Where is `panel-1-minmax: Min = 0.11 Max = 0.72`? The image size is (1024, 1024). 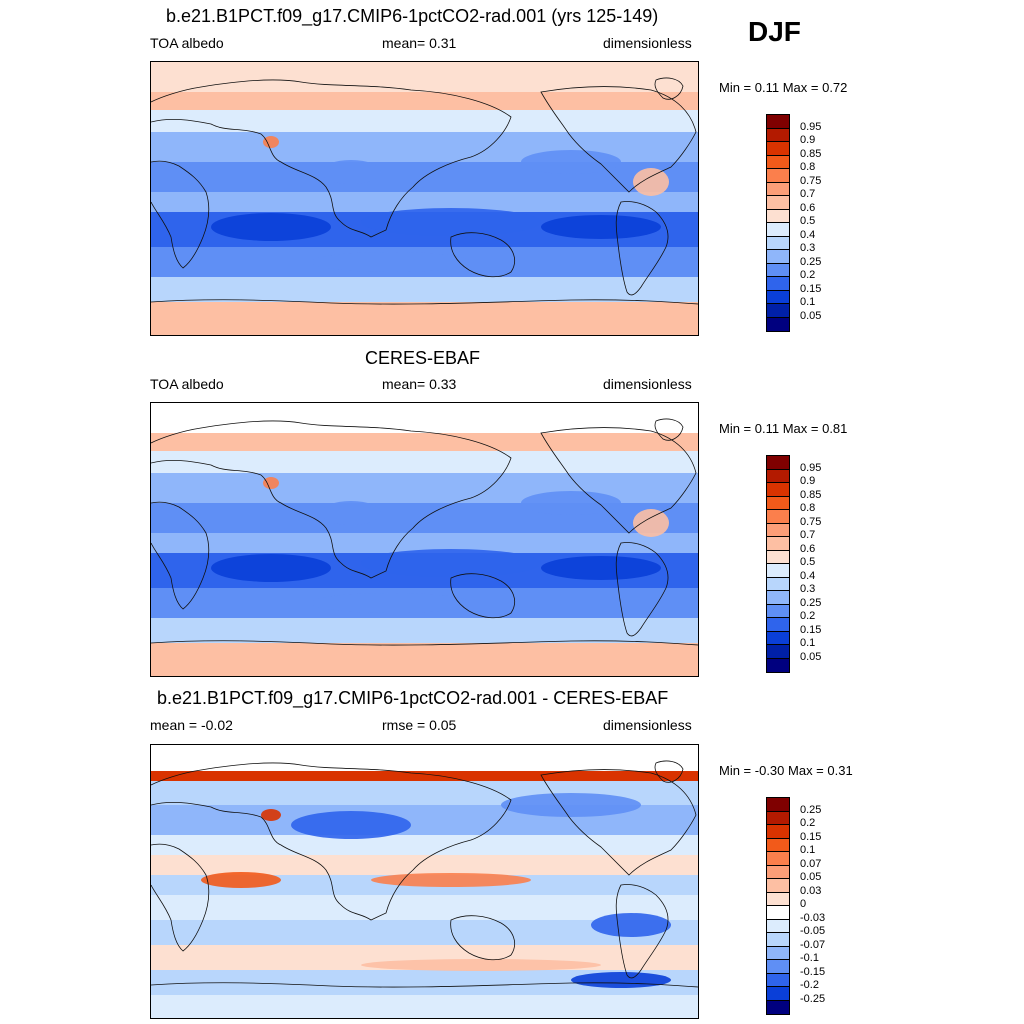 panel-1-minmax: Min = 0.11 Max = 0.72 is located at coordinates (783, 87).